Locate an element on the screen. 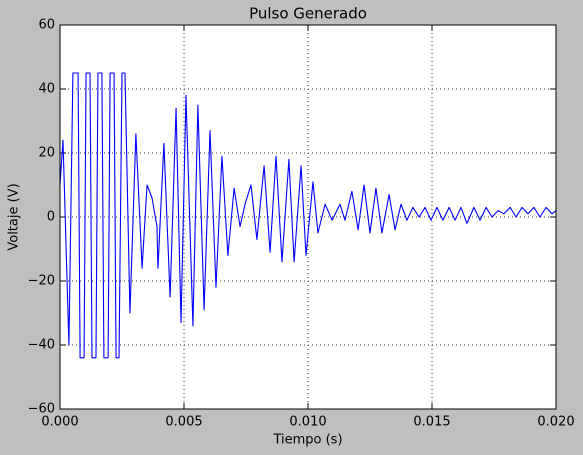  y-tick-label: 20 is located at coordinates (46, 153).